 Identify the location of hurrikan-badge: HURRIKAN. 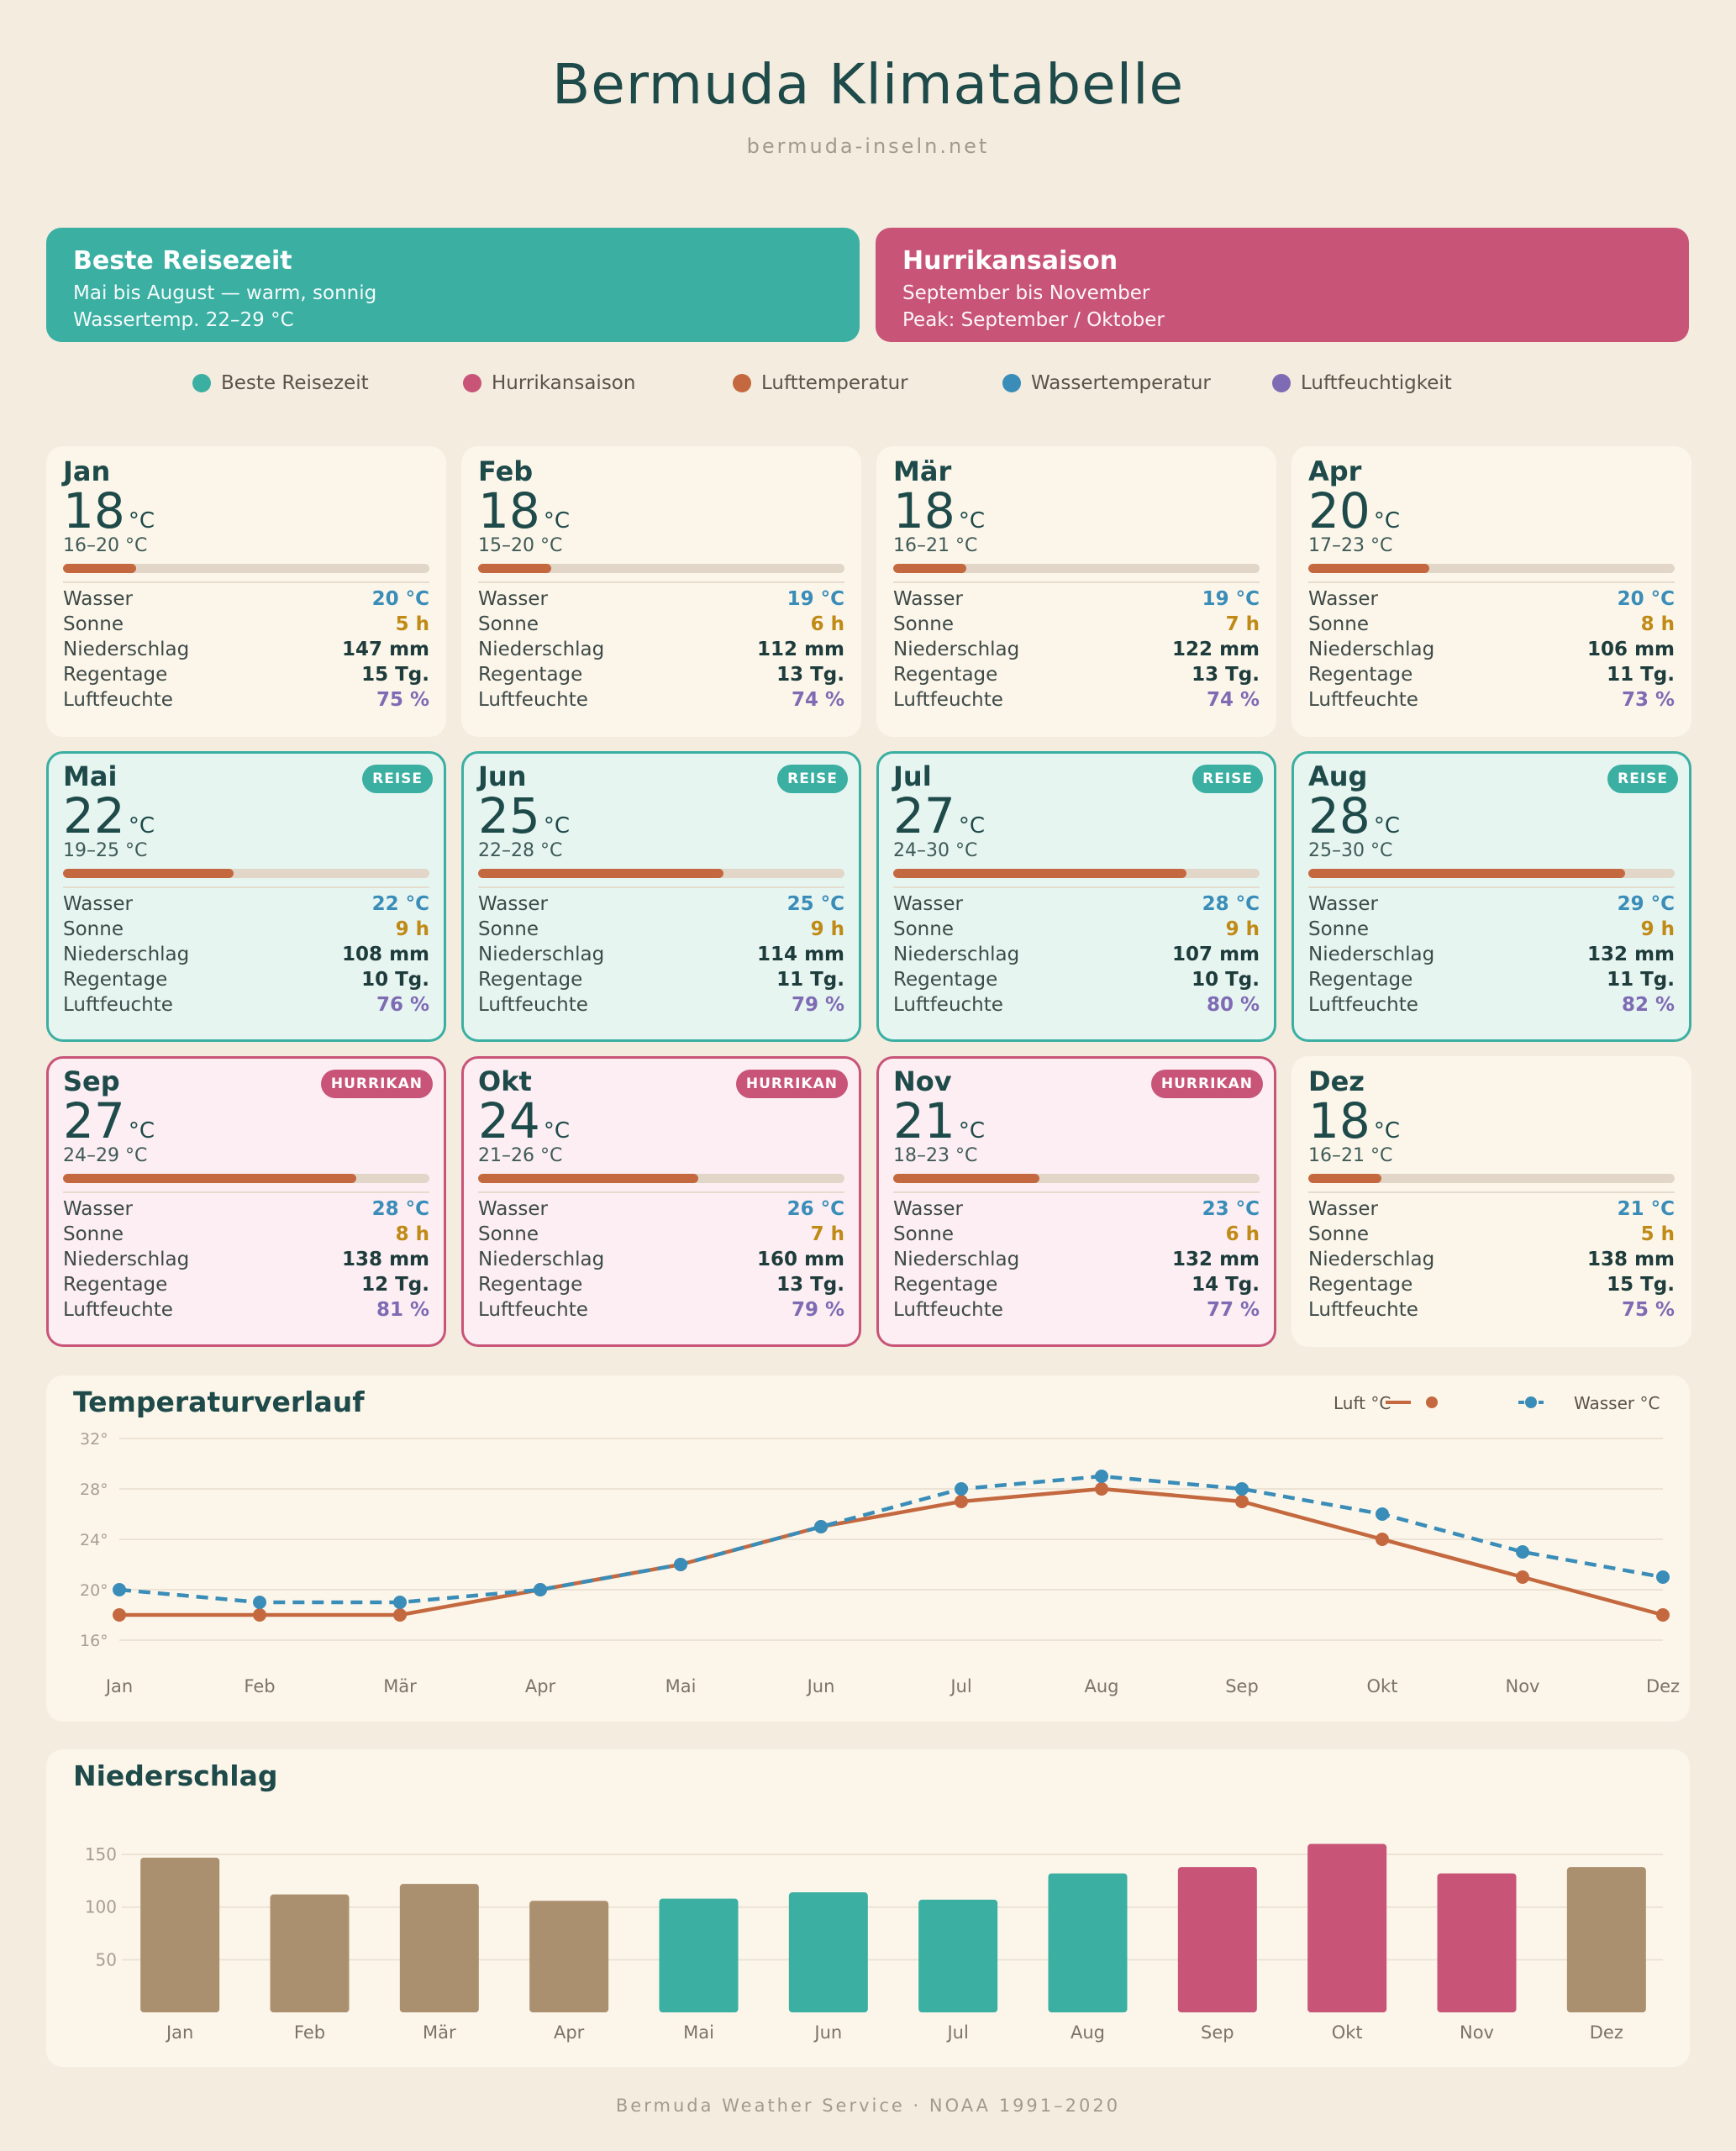
(376, 1084).